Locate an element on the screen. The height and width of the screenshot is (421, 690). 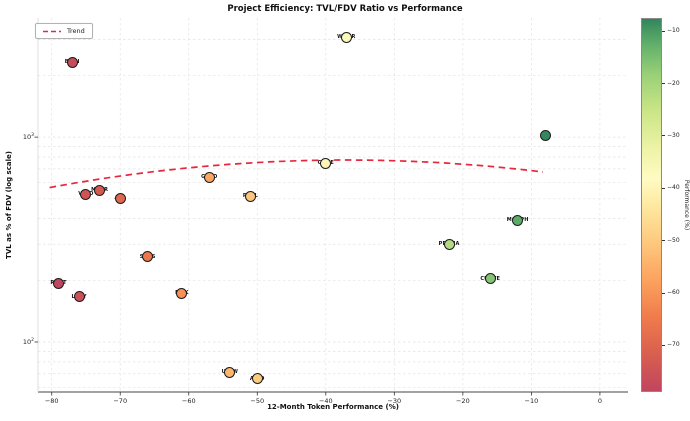
colorbar-tick-label: −40 is located at coordinates (673, 188).